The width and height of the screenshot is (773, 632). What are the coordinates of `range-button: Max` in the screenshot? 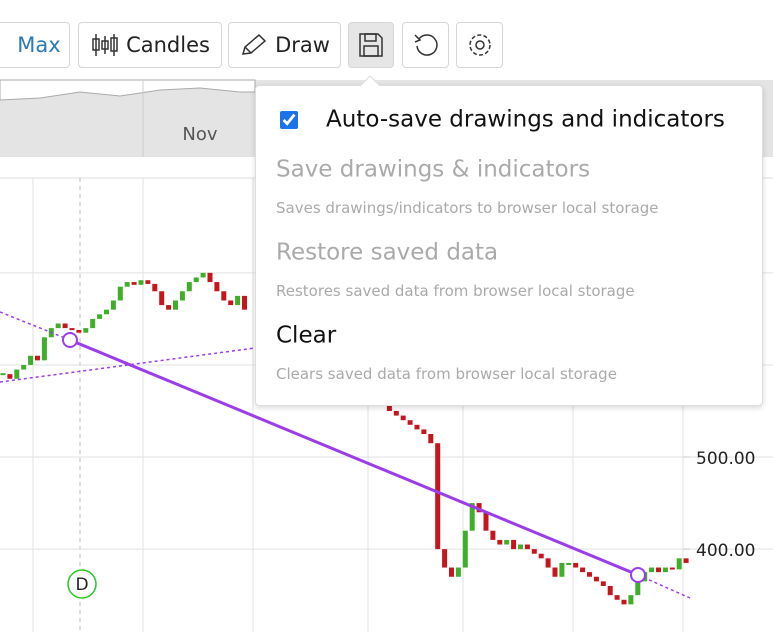 It's located at (35, 45).